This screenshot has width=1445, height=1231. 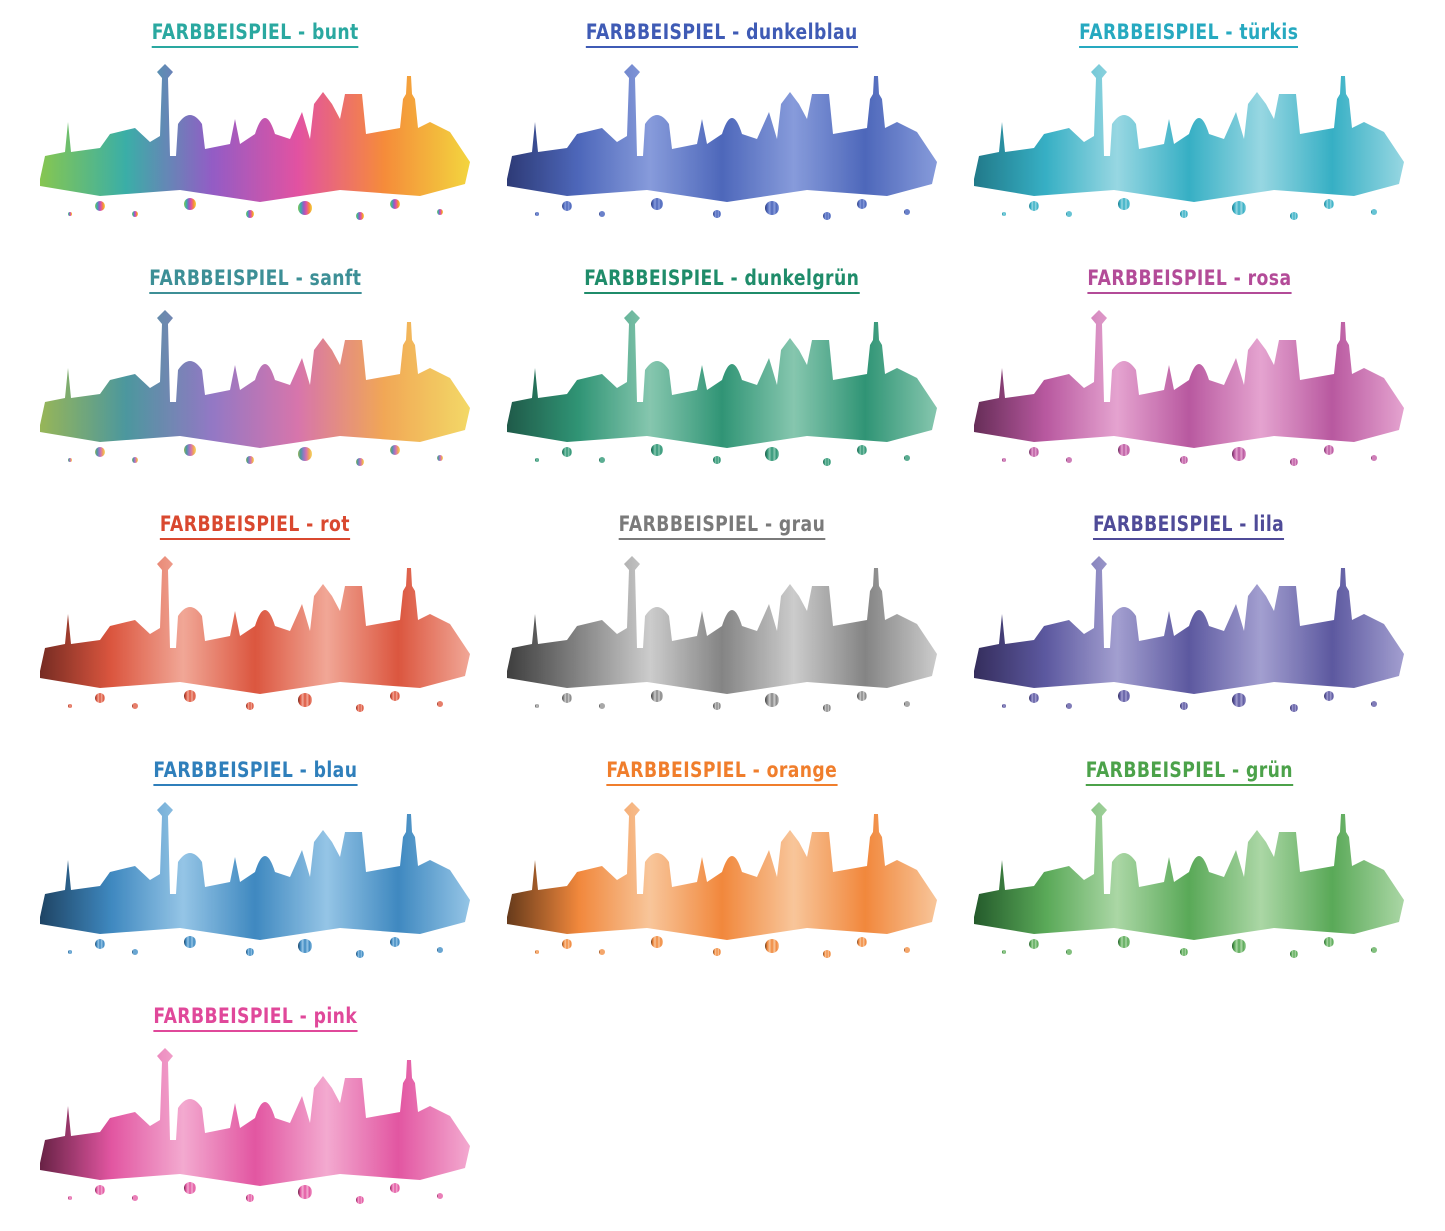 I want to click on color-example: FARBBEISPIEL - bunt, so click(x=255, y=126).